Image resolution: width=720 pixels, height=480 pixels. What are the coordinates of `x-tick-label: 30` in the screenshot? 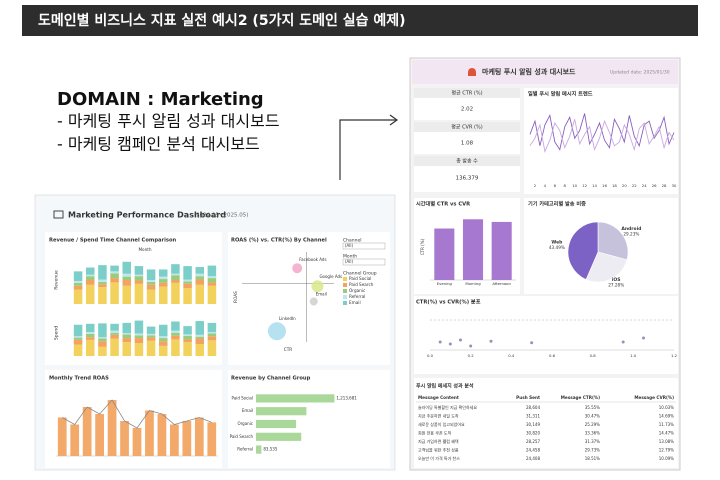 It's located at (674, 185).